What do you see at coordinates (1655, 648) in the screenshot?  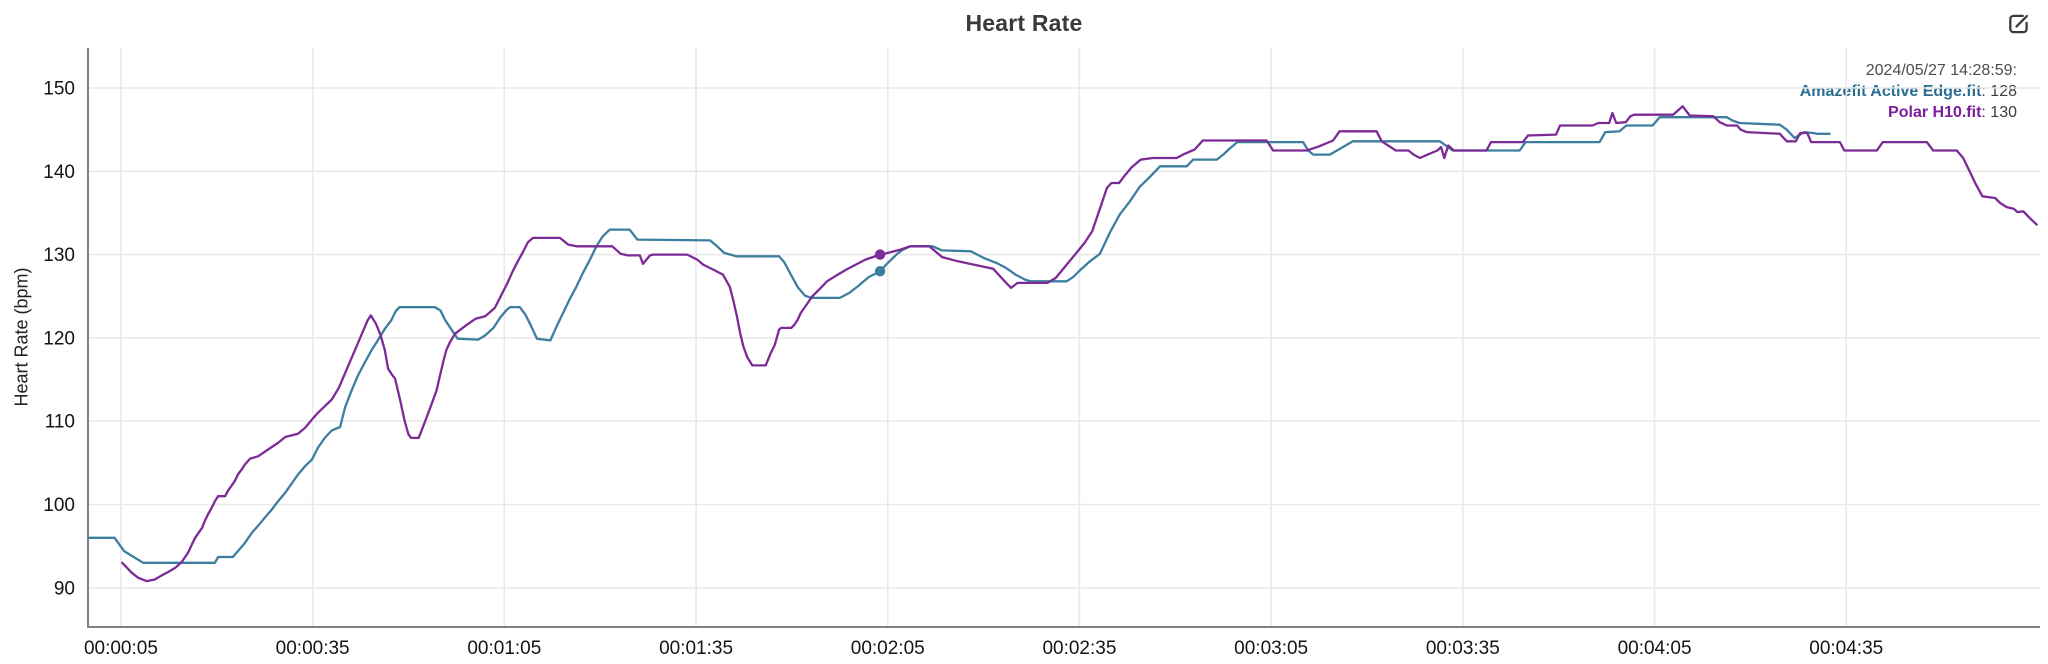 I see `svg-text: 00:04:05` at bounding box center [1655, 648].